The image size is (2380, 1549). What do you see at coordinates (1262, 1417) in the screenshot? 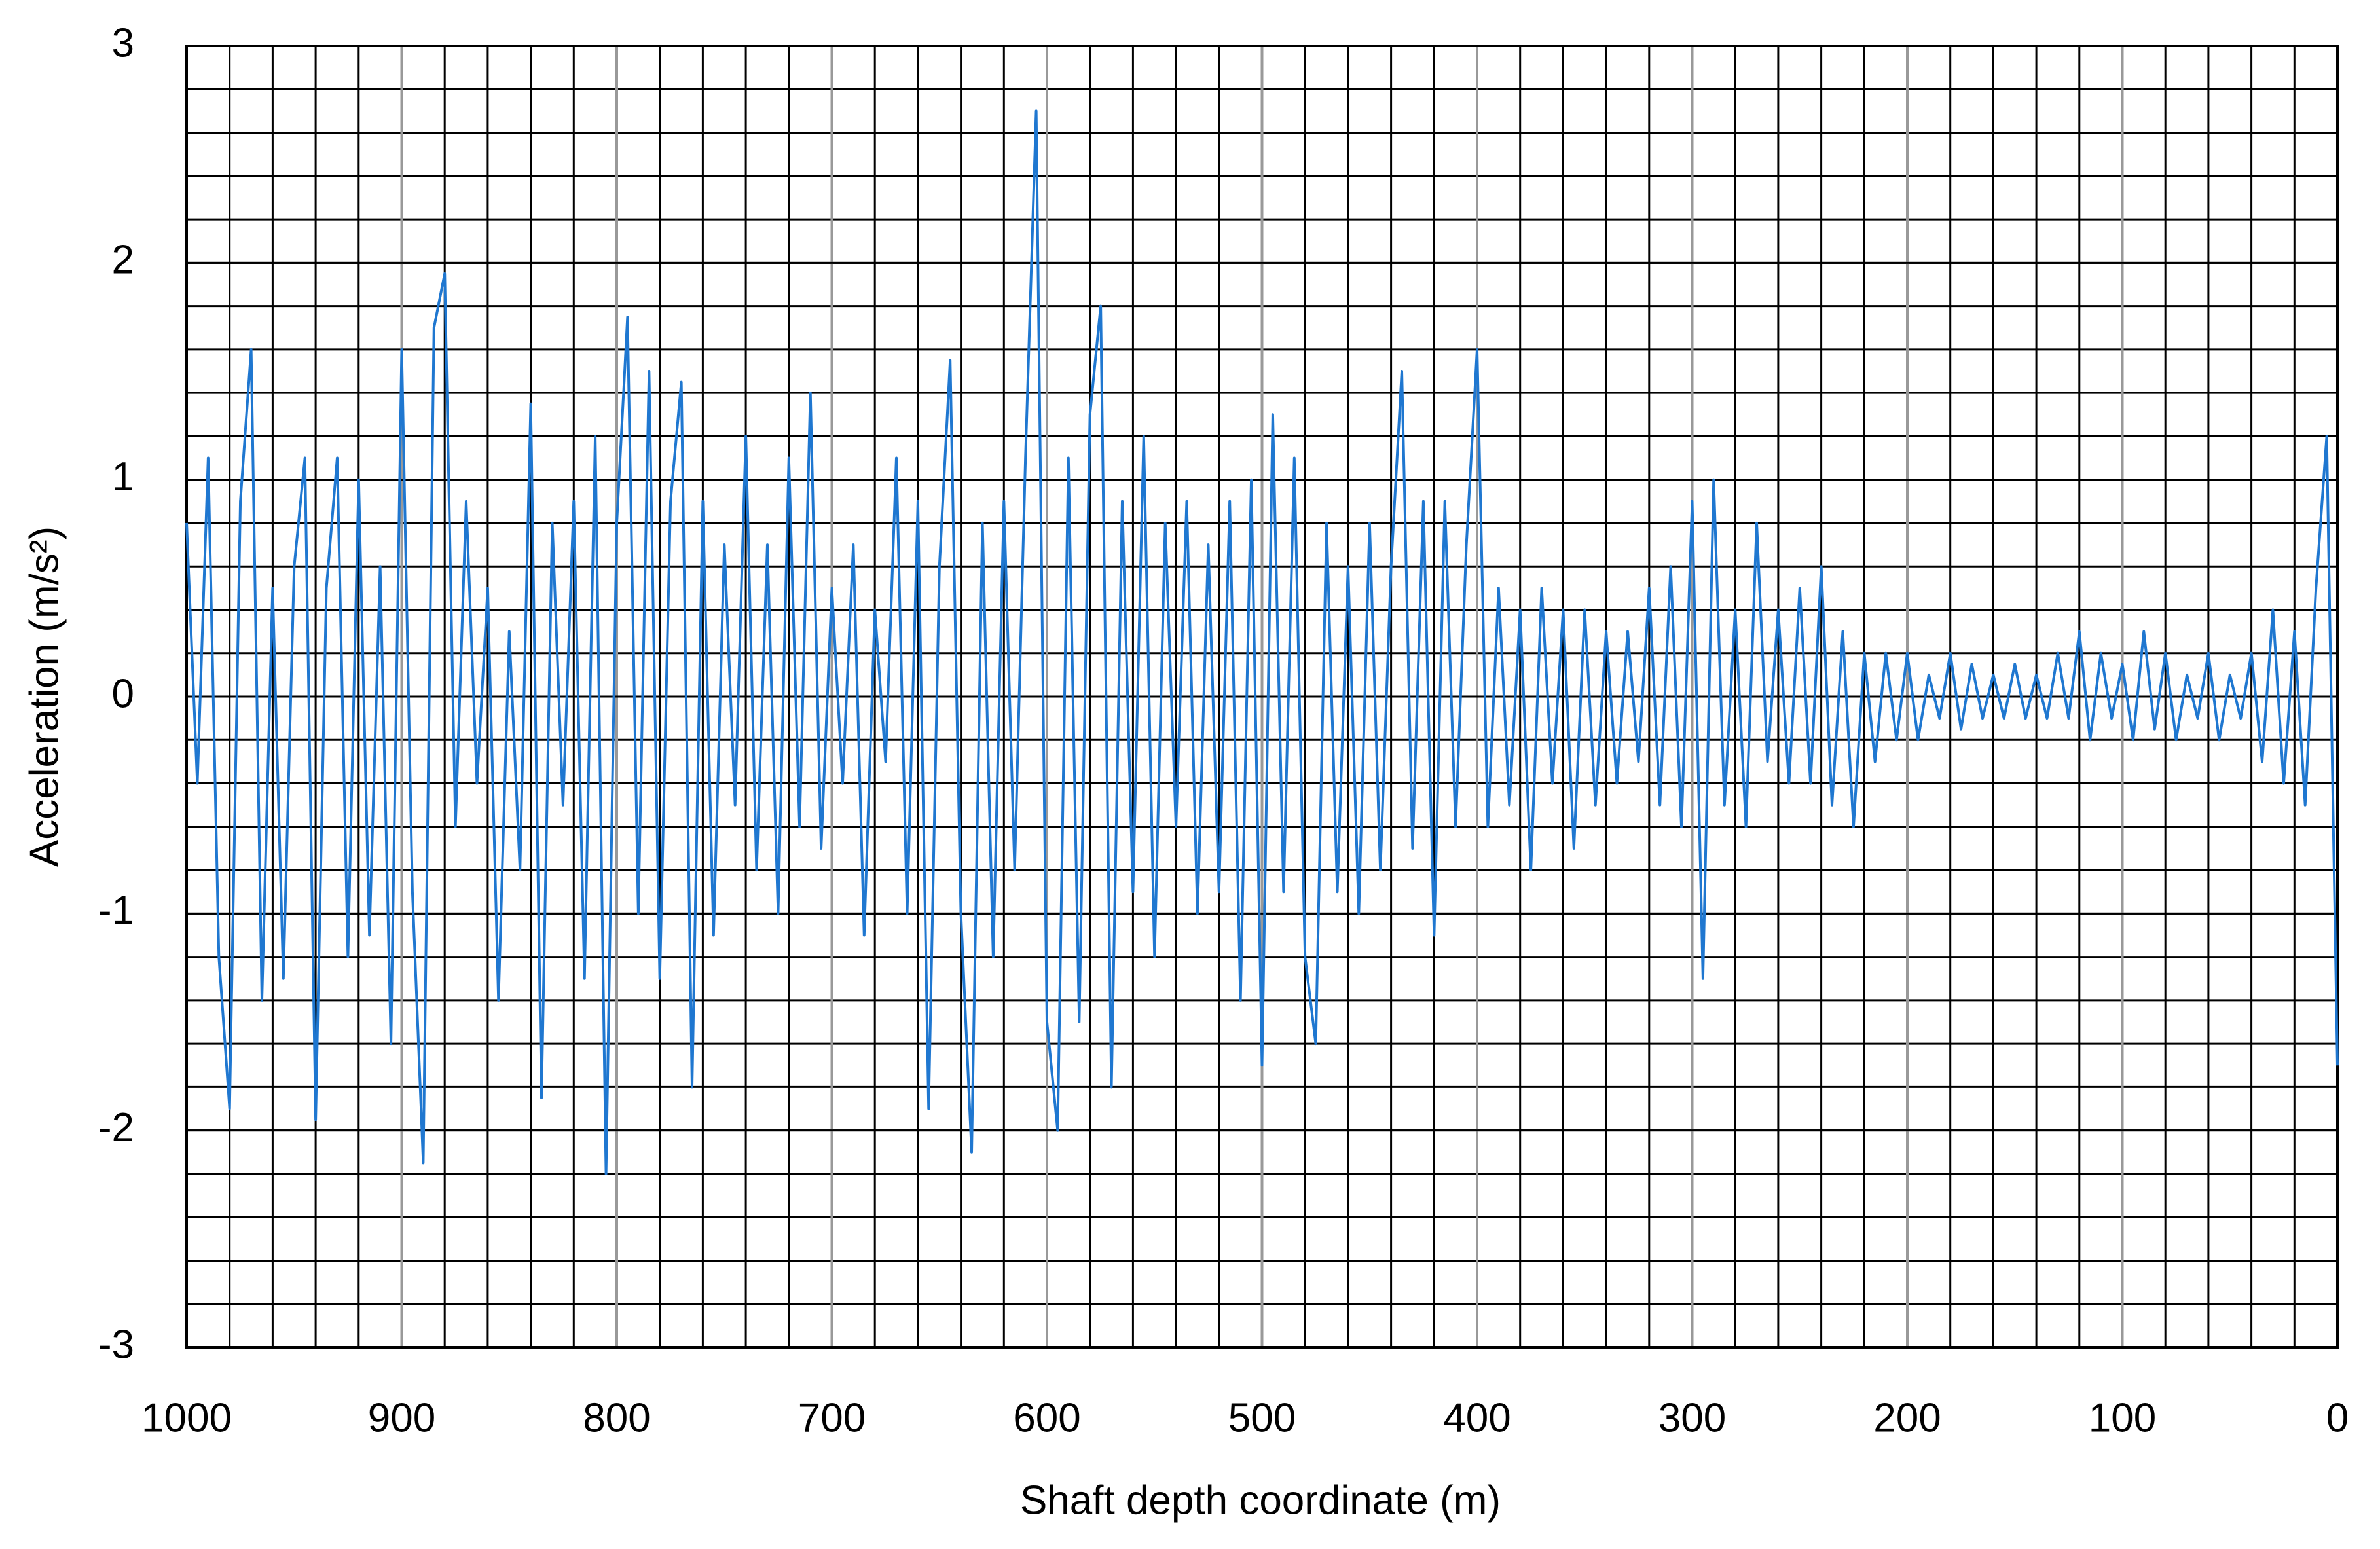
I see `x-tick-label: 500` at bounding box center [1262, 1417].